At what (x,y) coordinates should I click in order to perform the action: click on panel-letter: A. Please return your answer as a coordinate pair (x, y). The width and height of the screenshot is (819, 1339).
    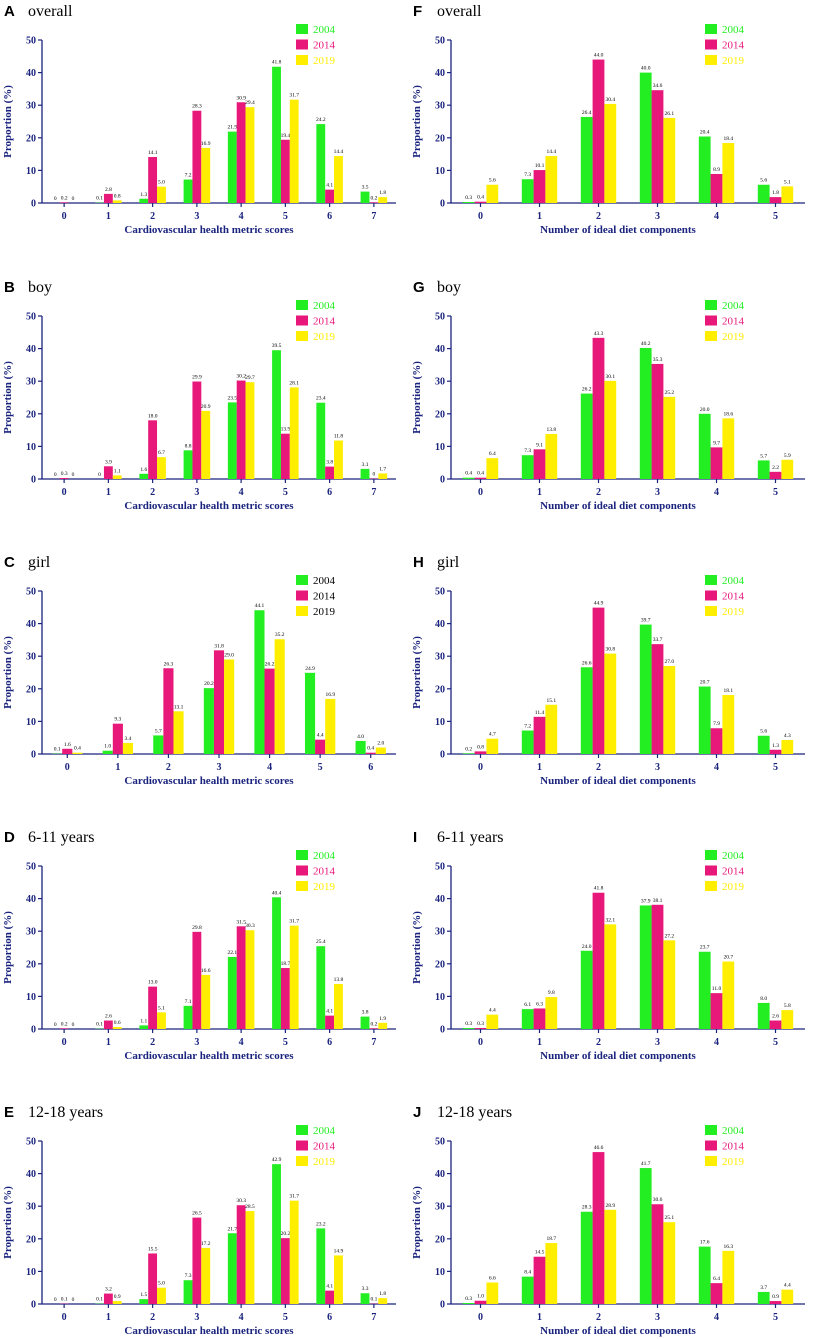
    Looking at the image, I should click on (9, 11).